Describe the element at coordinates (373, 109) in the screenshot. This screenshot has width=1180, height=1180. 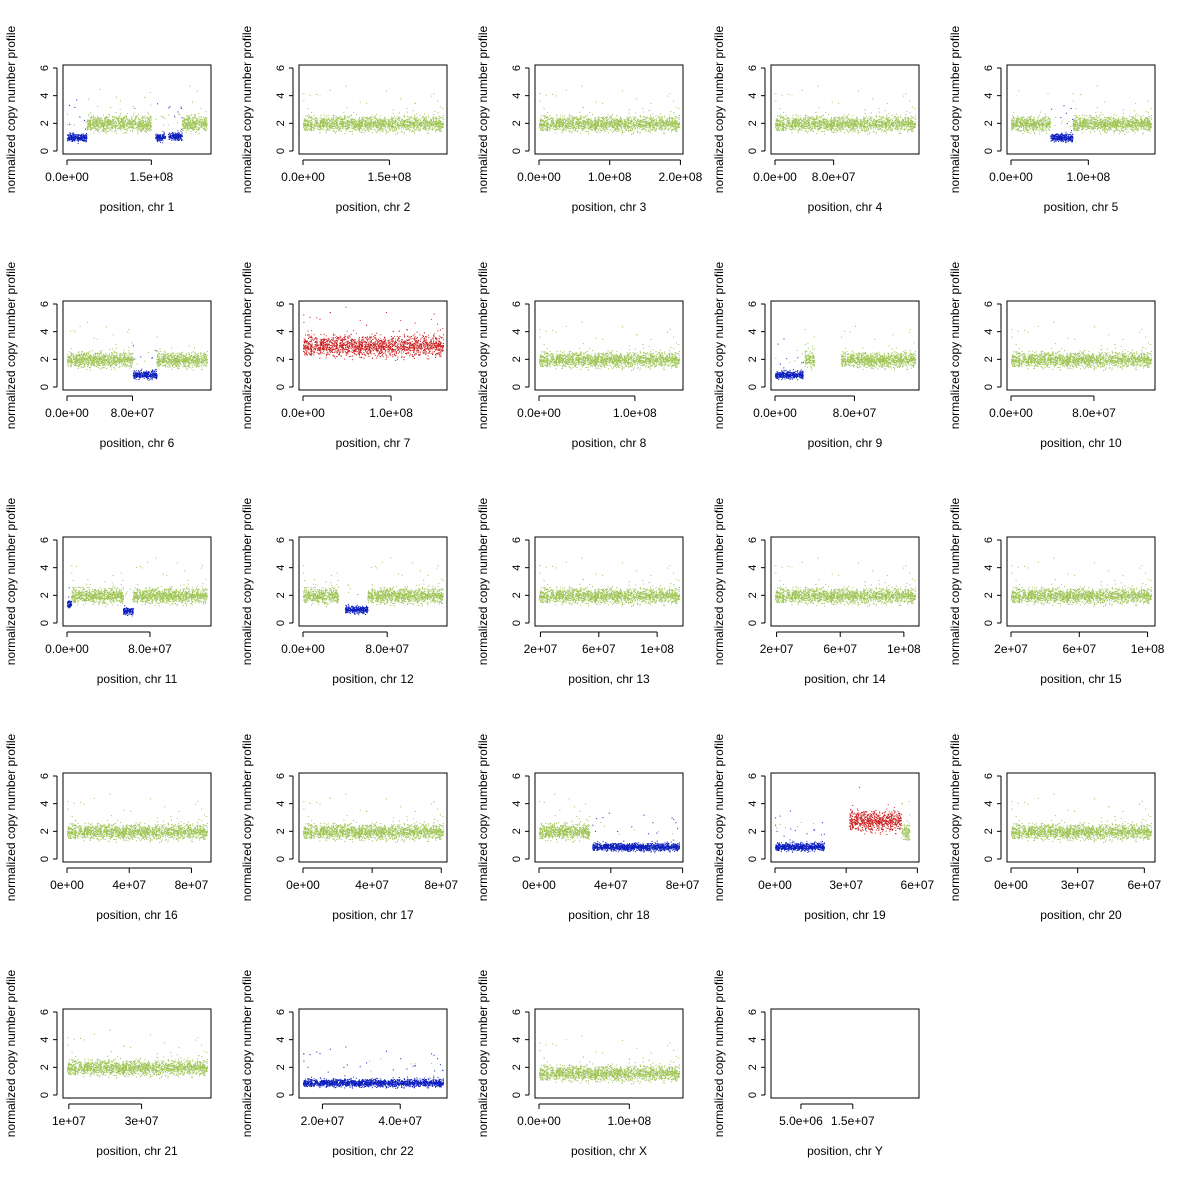
I see `plot-frame` at that location.